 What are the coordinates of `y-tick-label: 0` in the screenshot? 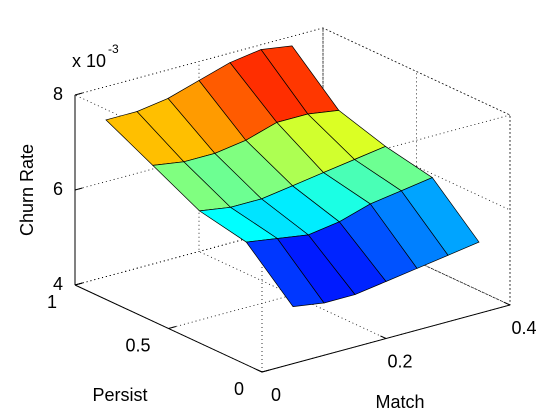 It's located at (239, 389).